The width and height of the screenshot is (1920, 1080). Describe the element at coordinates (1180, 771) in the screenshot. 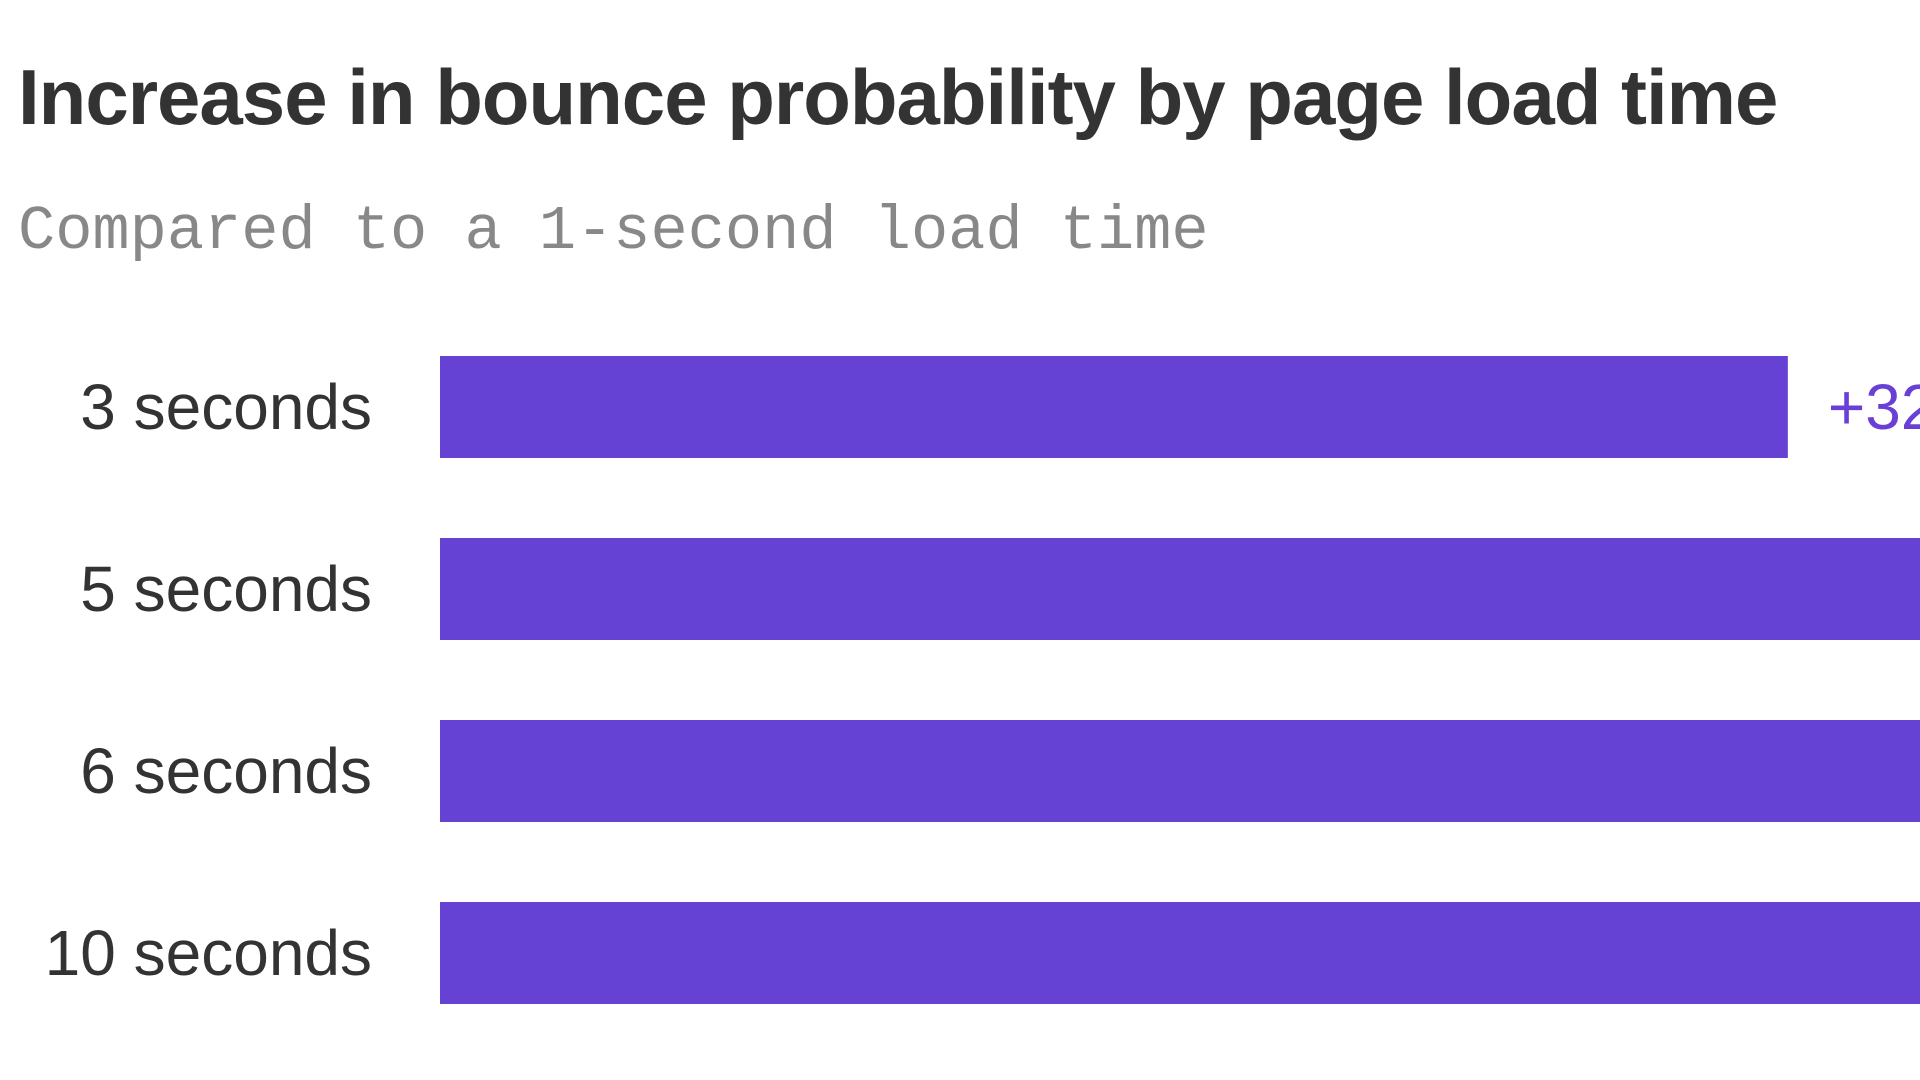

I see `bar-6-seconds` at that location.